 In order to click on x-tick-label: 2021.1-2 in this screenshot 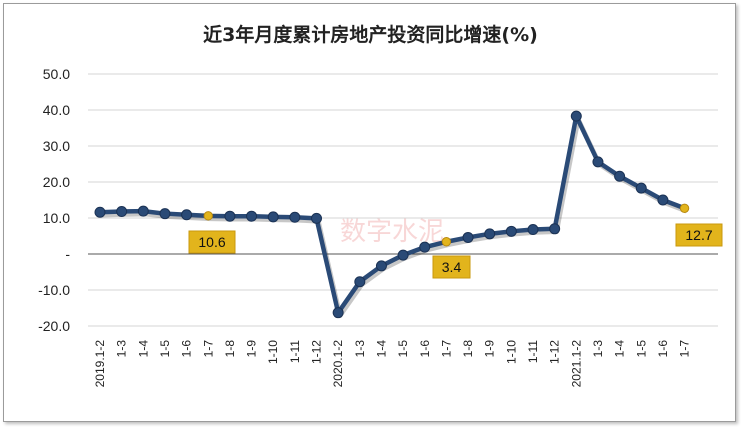, I will do `click(576, 364)`.